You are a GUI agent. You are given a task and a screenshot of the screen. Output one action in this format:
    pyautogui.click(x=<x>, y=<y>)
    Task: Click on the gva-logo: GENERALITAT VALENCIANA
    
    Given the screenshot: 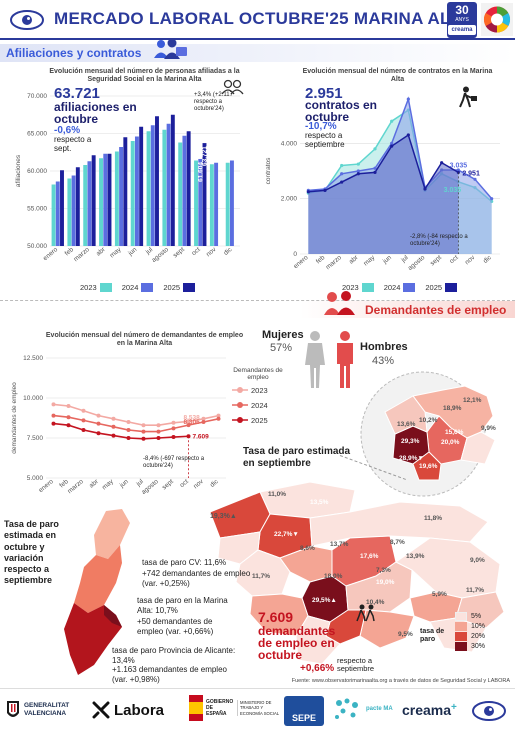 What is the action you would take?
    pyautogui.click(x=42, y=710)
    